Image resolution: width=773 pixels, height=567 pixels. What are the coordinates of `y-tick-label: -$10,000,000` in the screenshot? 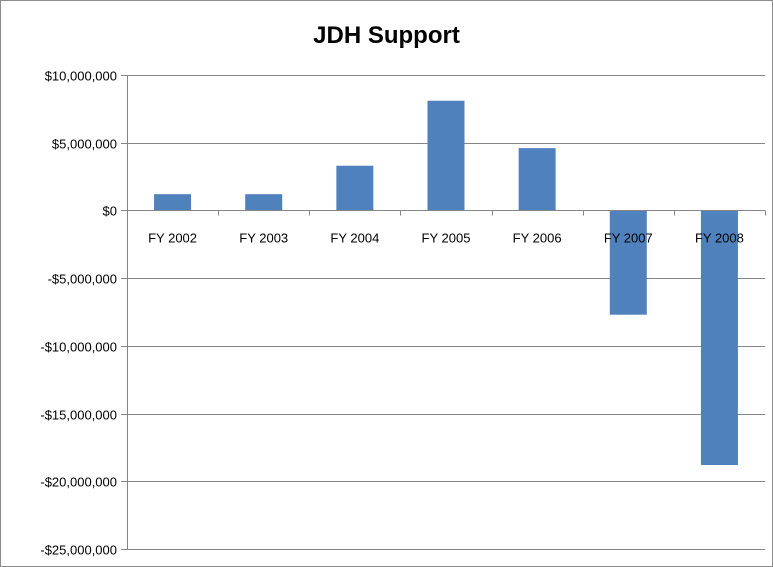 It's located at (78, 347).